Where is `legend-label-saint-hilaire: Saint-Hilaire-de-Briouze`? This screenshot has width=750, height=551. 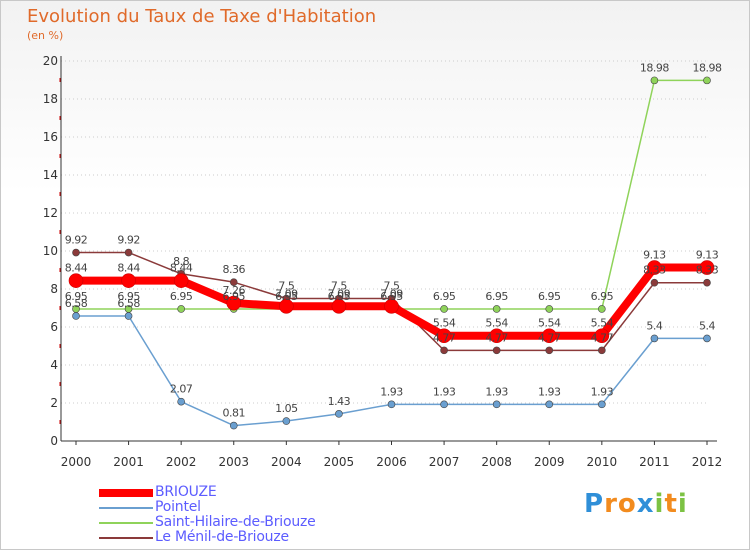
legend-label-saint-hilaire: Saint-Hilaire-de-Briouze is located at coordinates (235, 522).